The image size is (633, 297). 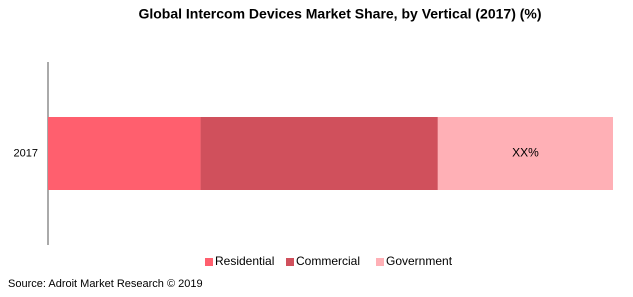 I want to click on legend-label: Commercial, so click(x=328, y=261).